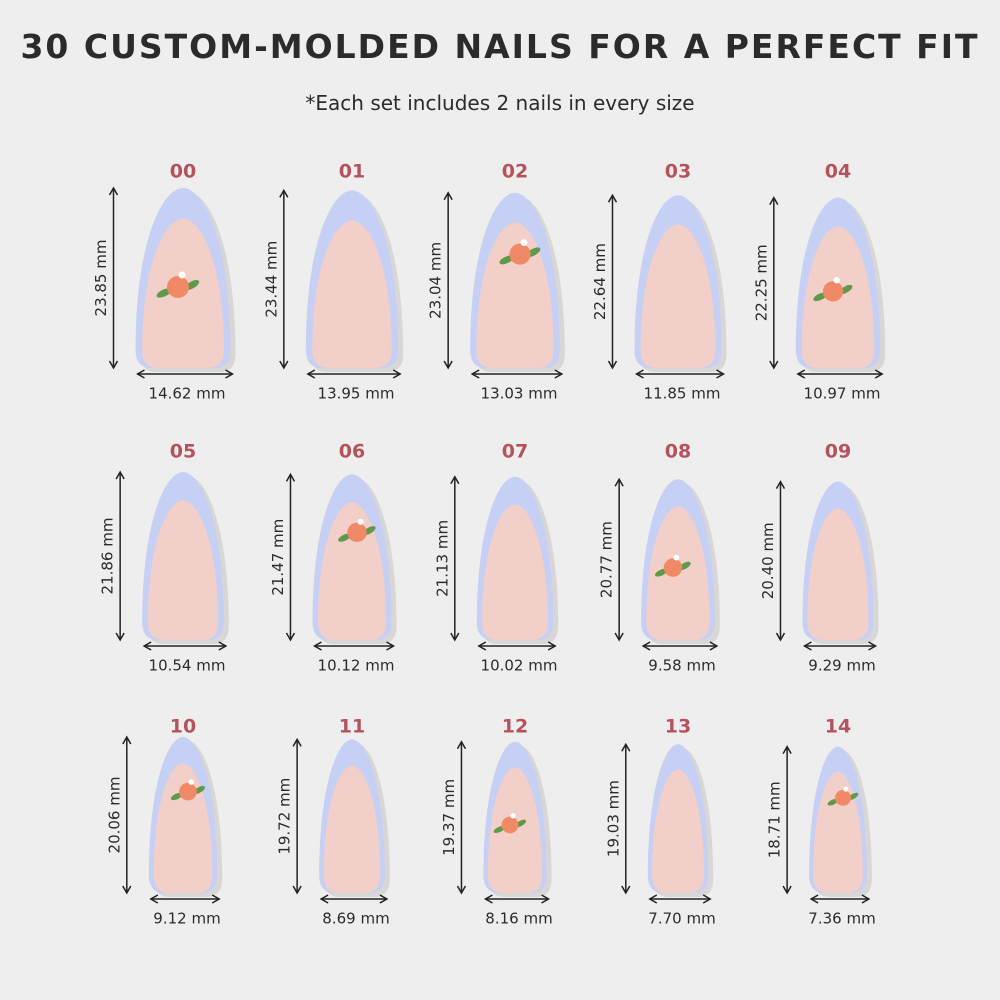 This screenshot has width=1000, height=1000. What do you see at coordinates (183, 452) in the screenshot?
I see `size-label: 05` at bounding box center [183, 452].